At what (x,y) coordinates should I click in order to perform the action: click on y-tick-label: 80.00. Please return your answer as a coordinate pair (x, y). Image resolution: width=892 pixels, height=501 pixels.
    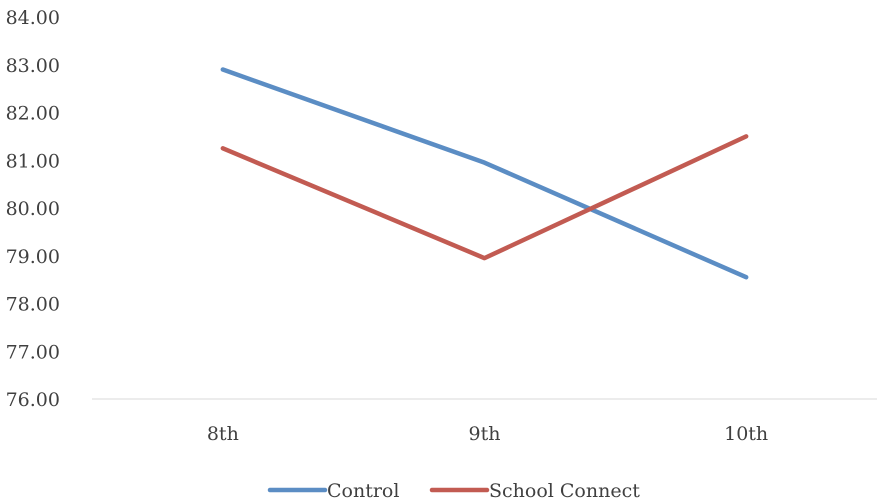
    Looking at the image, I should click on (33, 209).